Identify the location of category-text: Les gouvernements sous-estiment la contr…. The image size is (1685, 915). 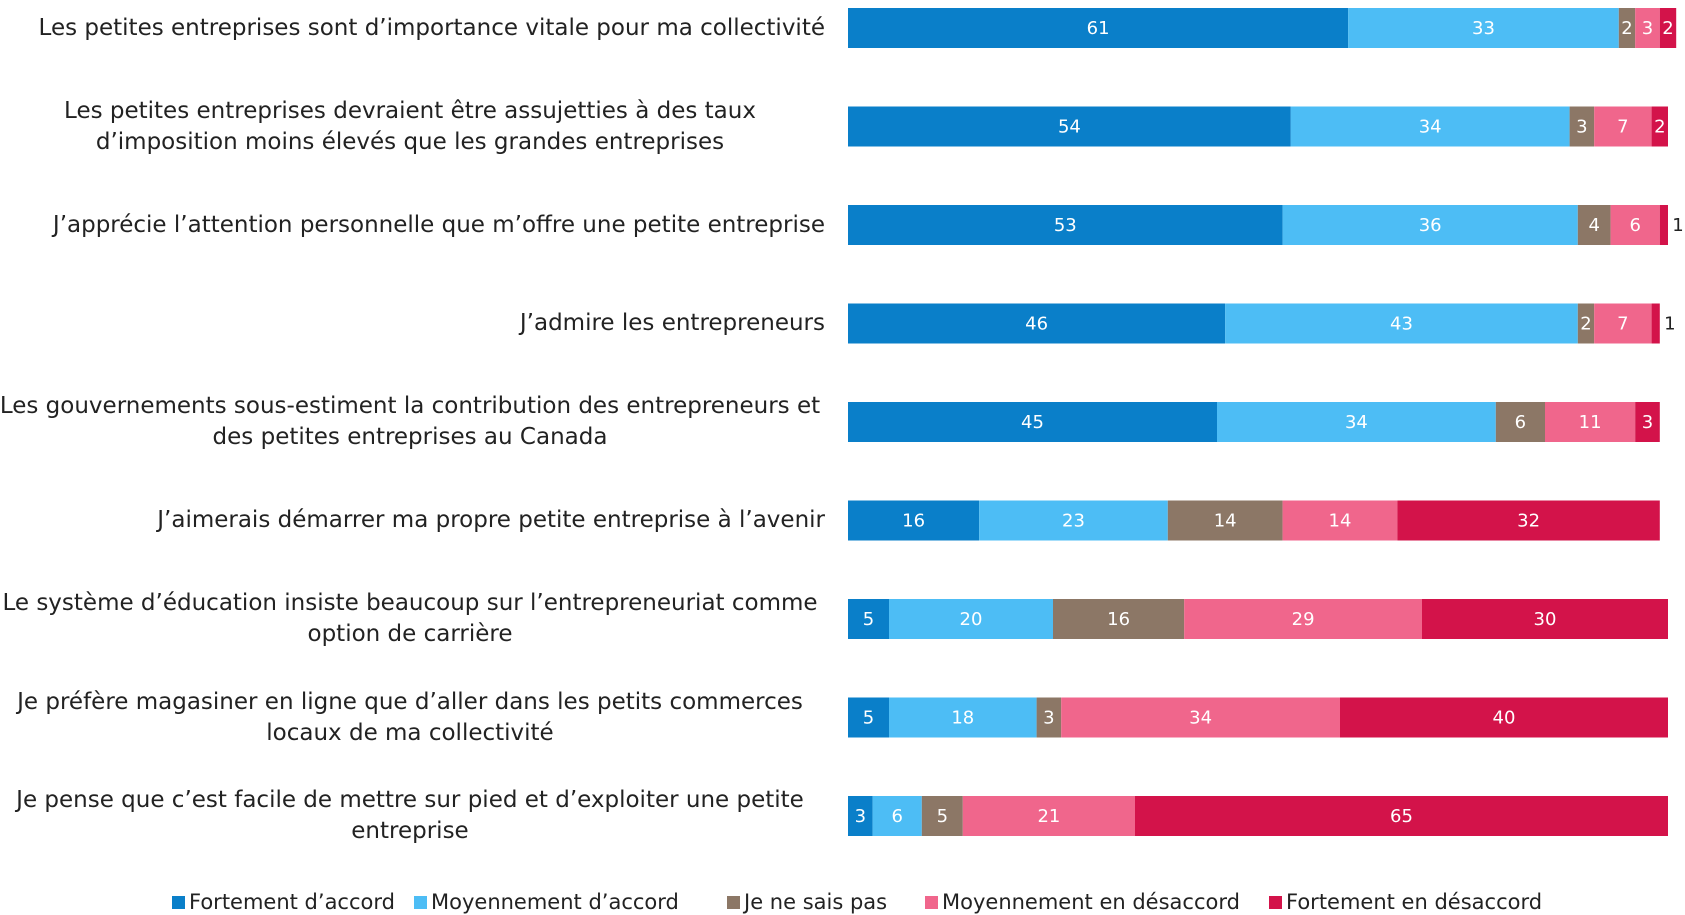
(410, 421).